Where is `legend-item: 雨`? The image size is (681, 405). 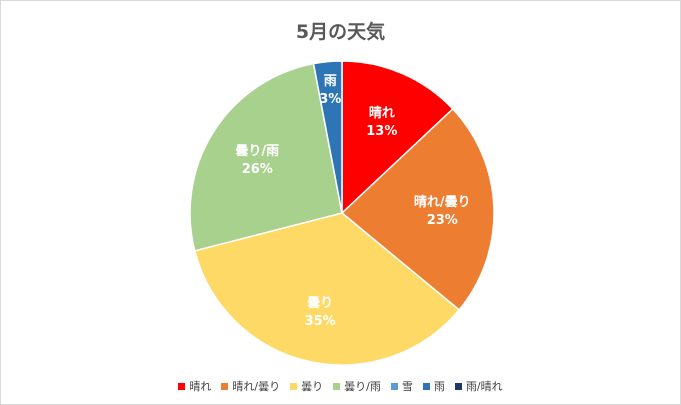 legend-item: 雨 is located at coordinates (433, 386).